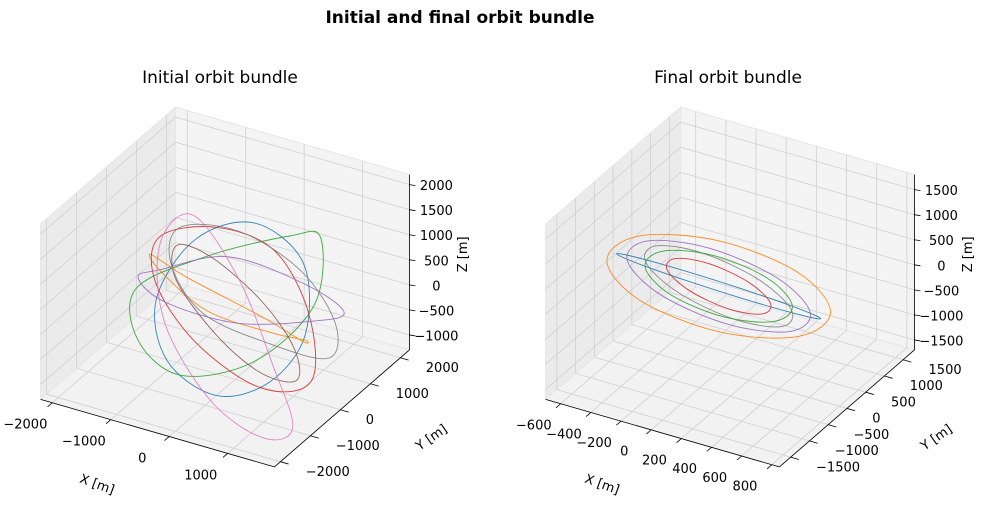 This screenshot has width=991, height=511. What do you see at coordinates (968, 254) in the screenshot?
I see `z-axis-label: Z [m]` at bounding box center [968, 254].